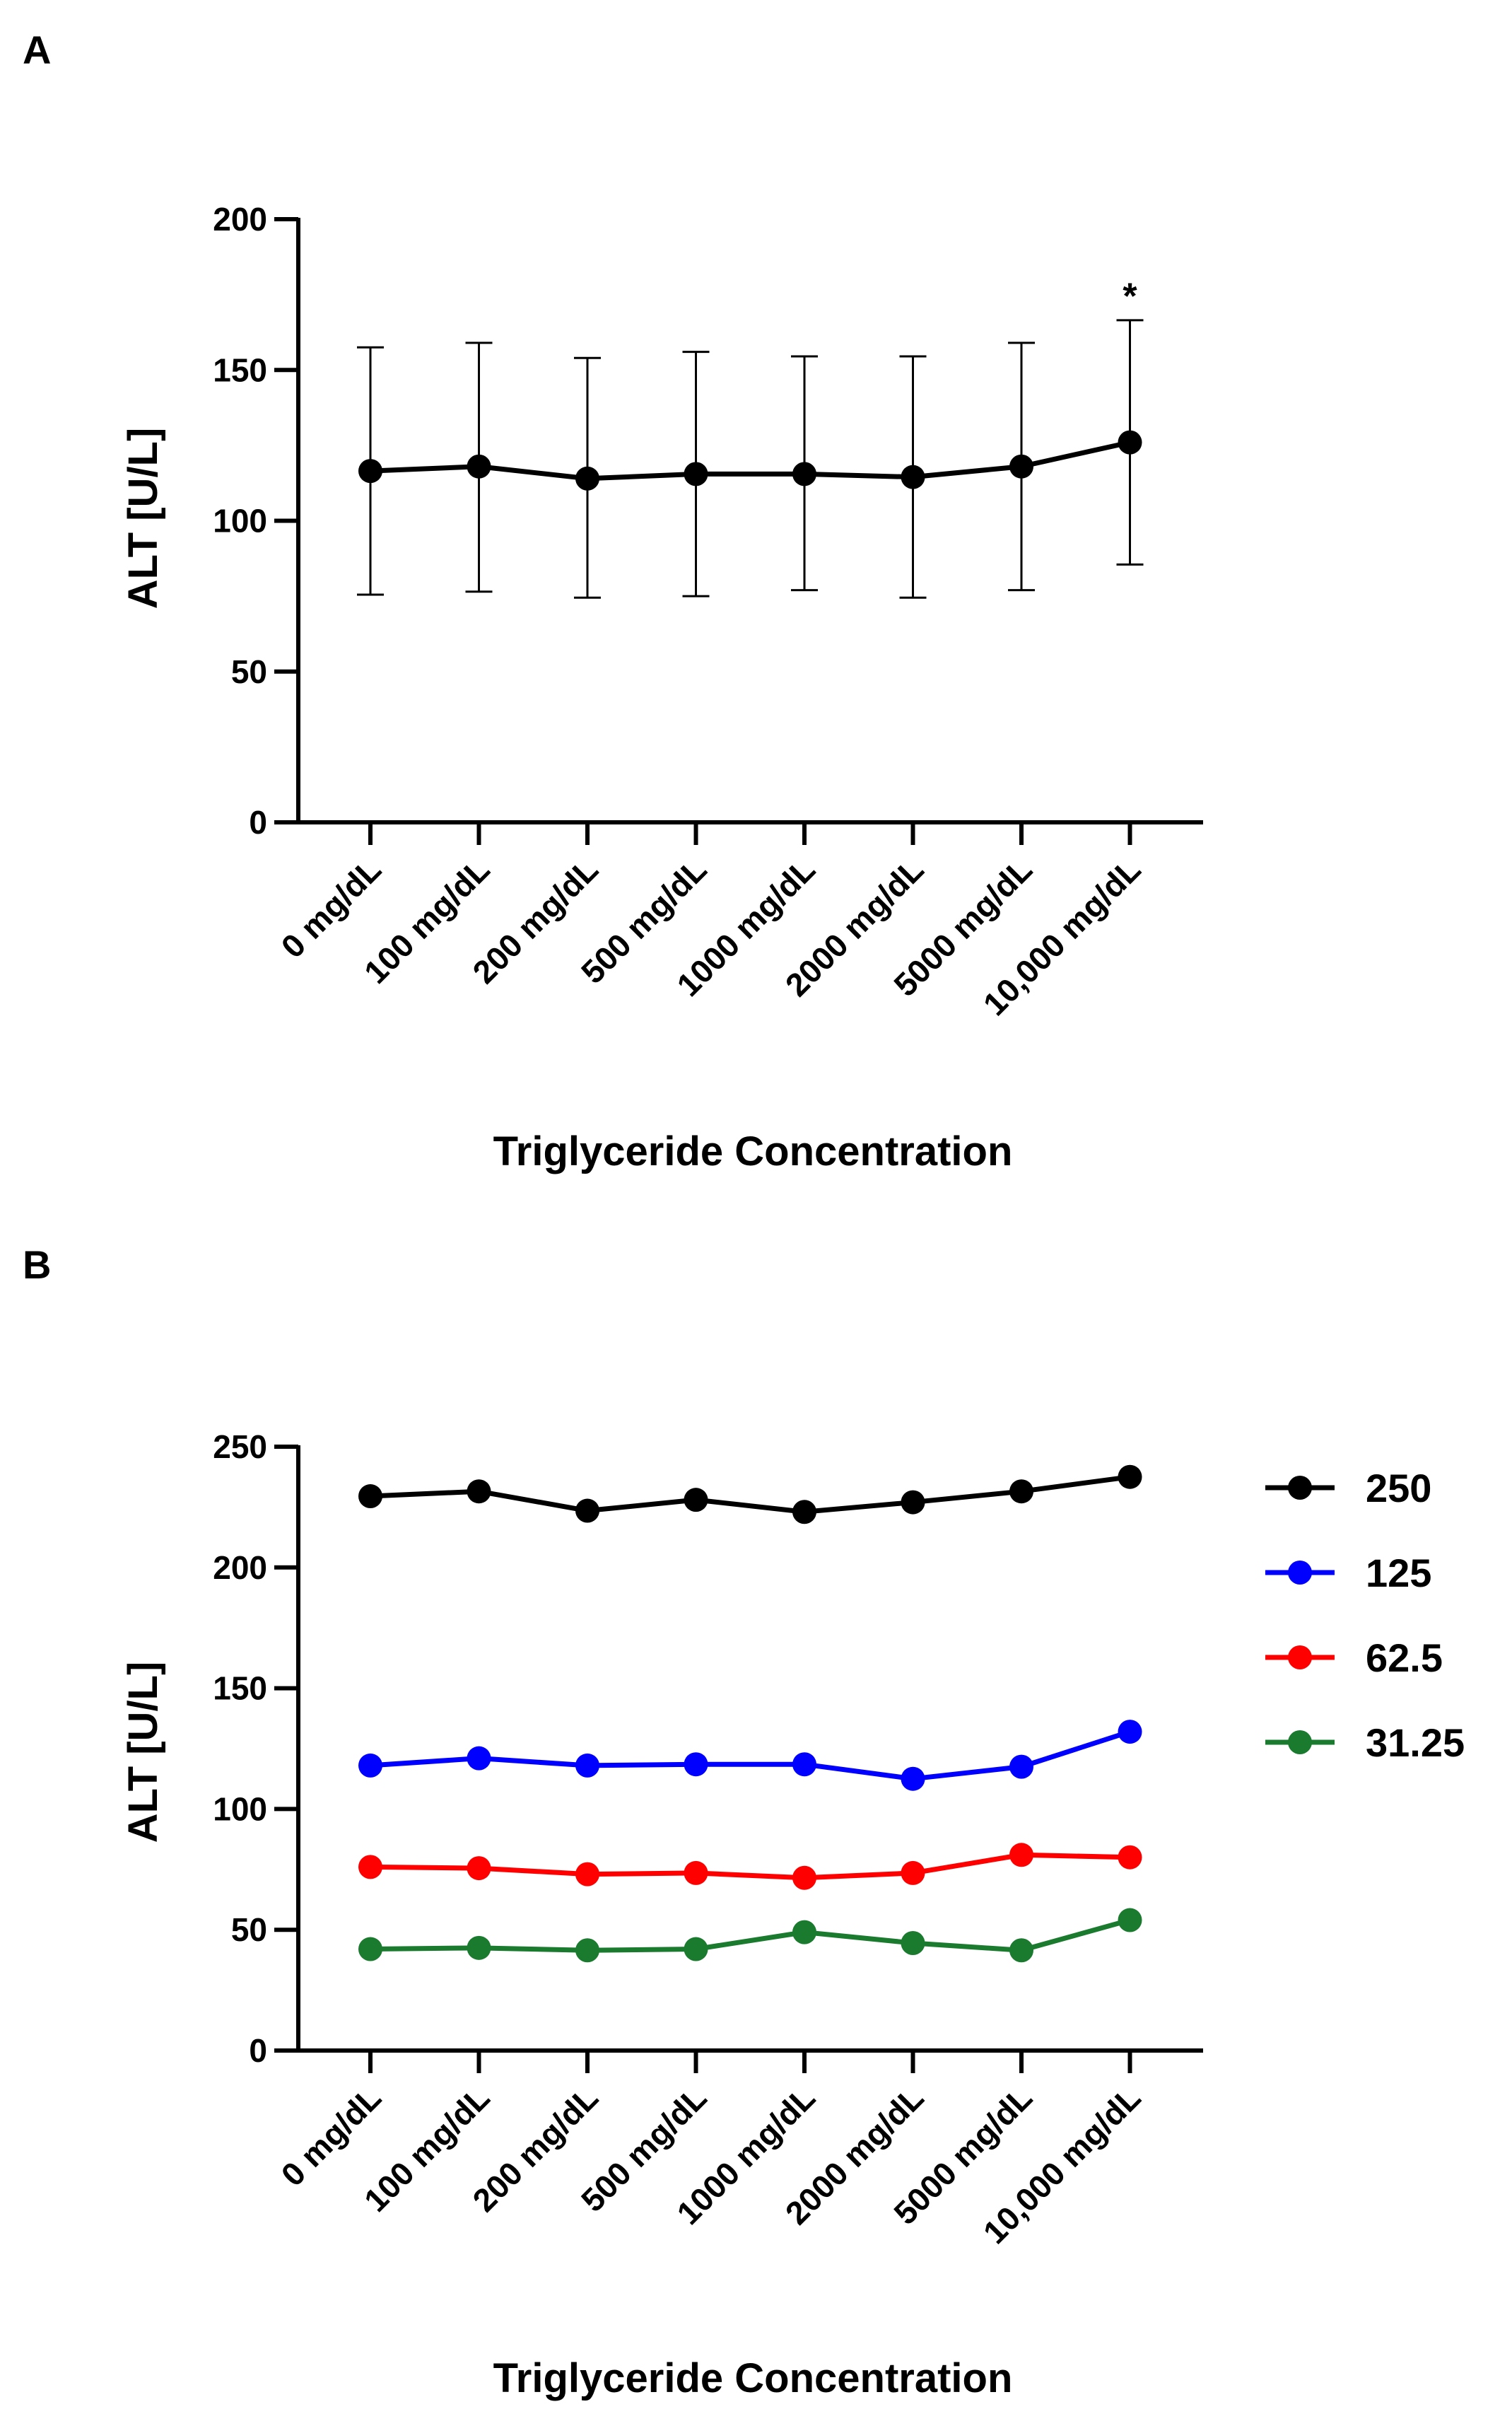 Image resolution: width=1512 pixels, height=2426 pixels. What do you see at coordinates (143, 519) in the screenshot?
I see `panel-a-ylabel: ALT [U/L]` at bounding box center [143, 519].